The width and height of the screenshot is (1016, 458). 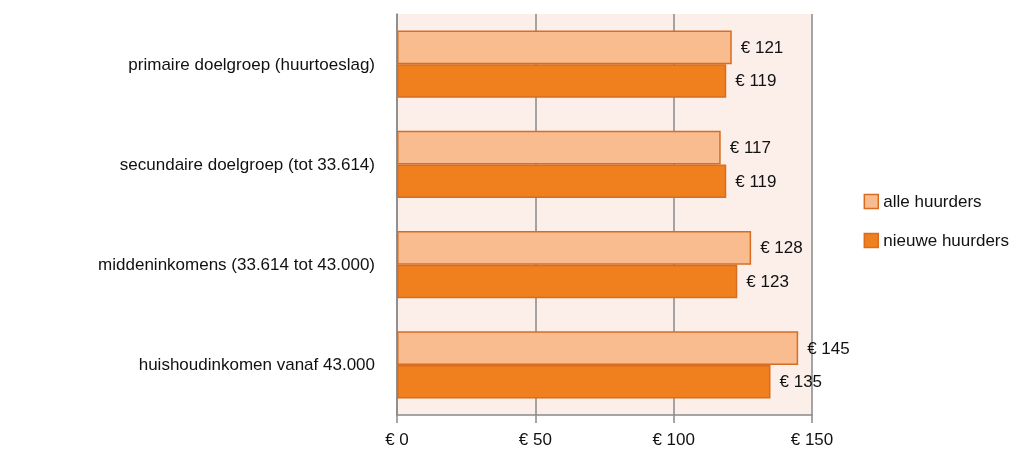 What do you see at coordinates (781, 248) in the screenshot?
I see `data-label: € 128` at bounding box center [781, 248].